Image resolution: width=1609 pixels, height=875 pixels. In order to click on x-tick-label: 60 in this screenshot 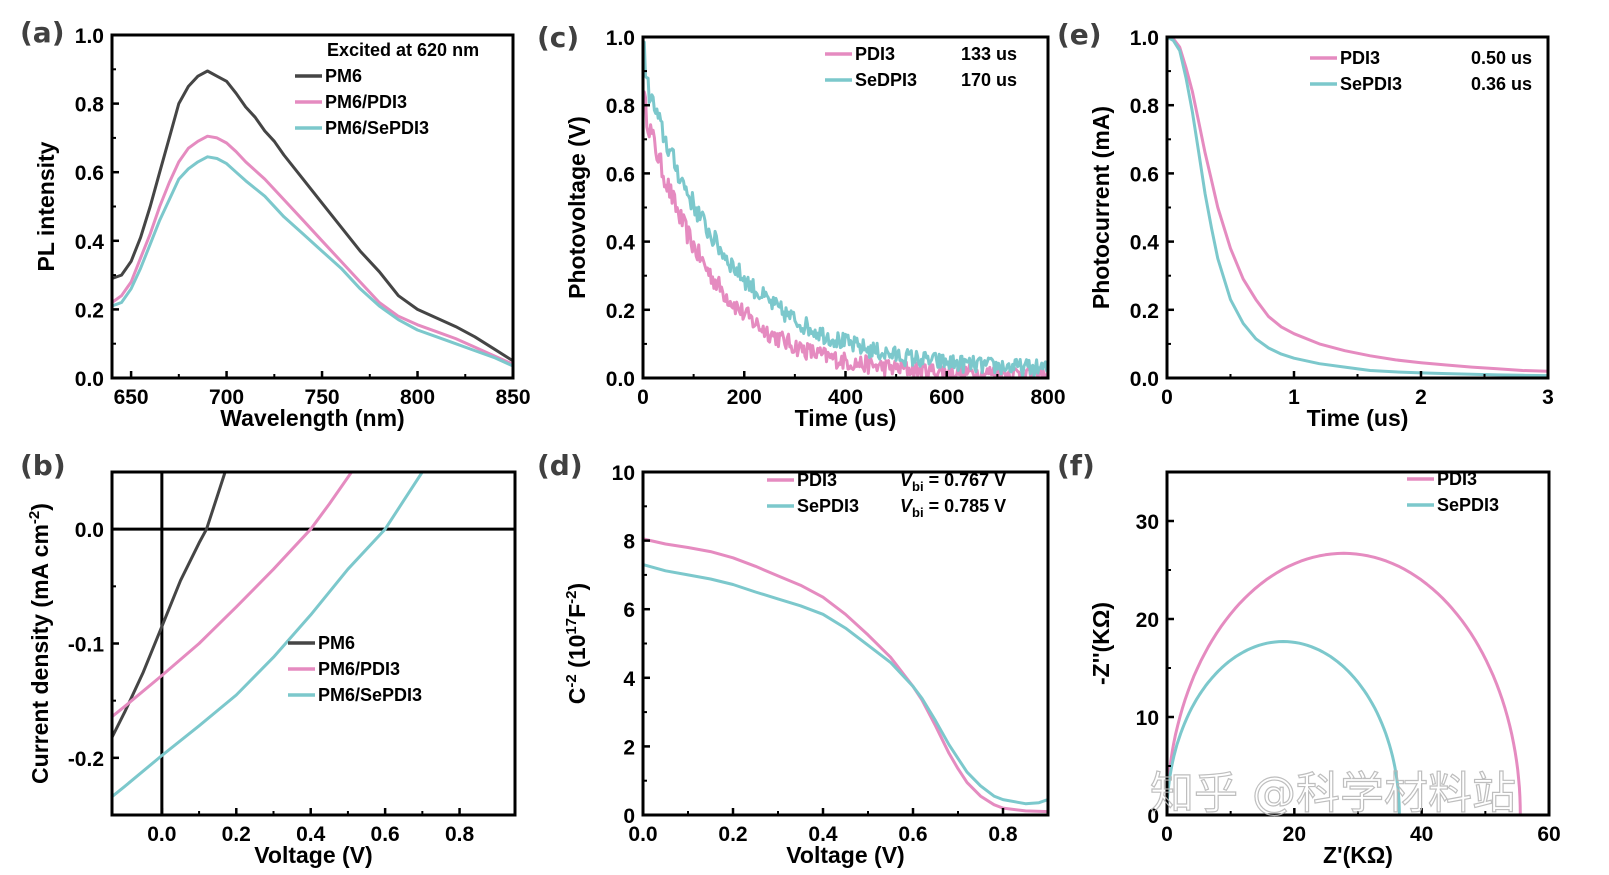, I will do `click(1548, 834)`.